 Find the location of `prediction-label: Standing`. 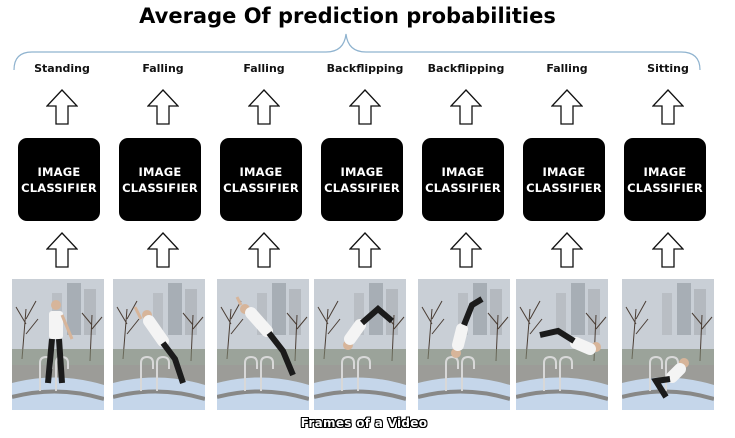

prediction-label: Standing is located at coordinates (62, 68).